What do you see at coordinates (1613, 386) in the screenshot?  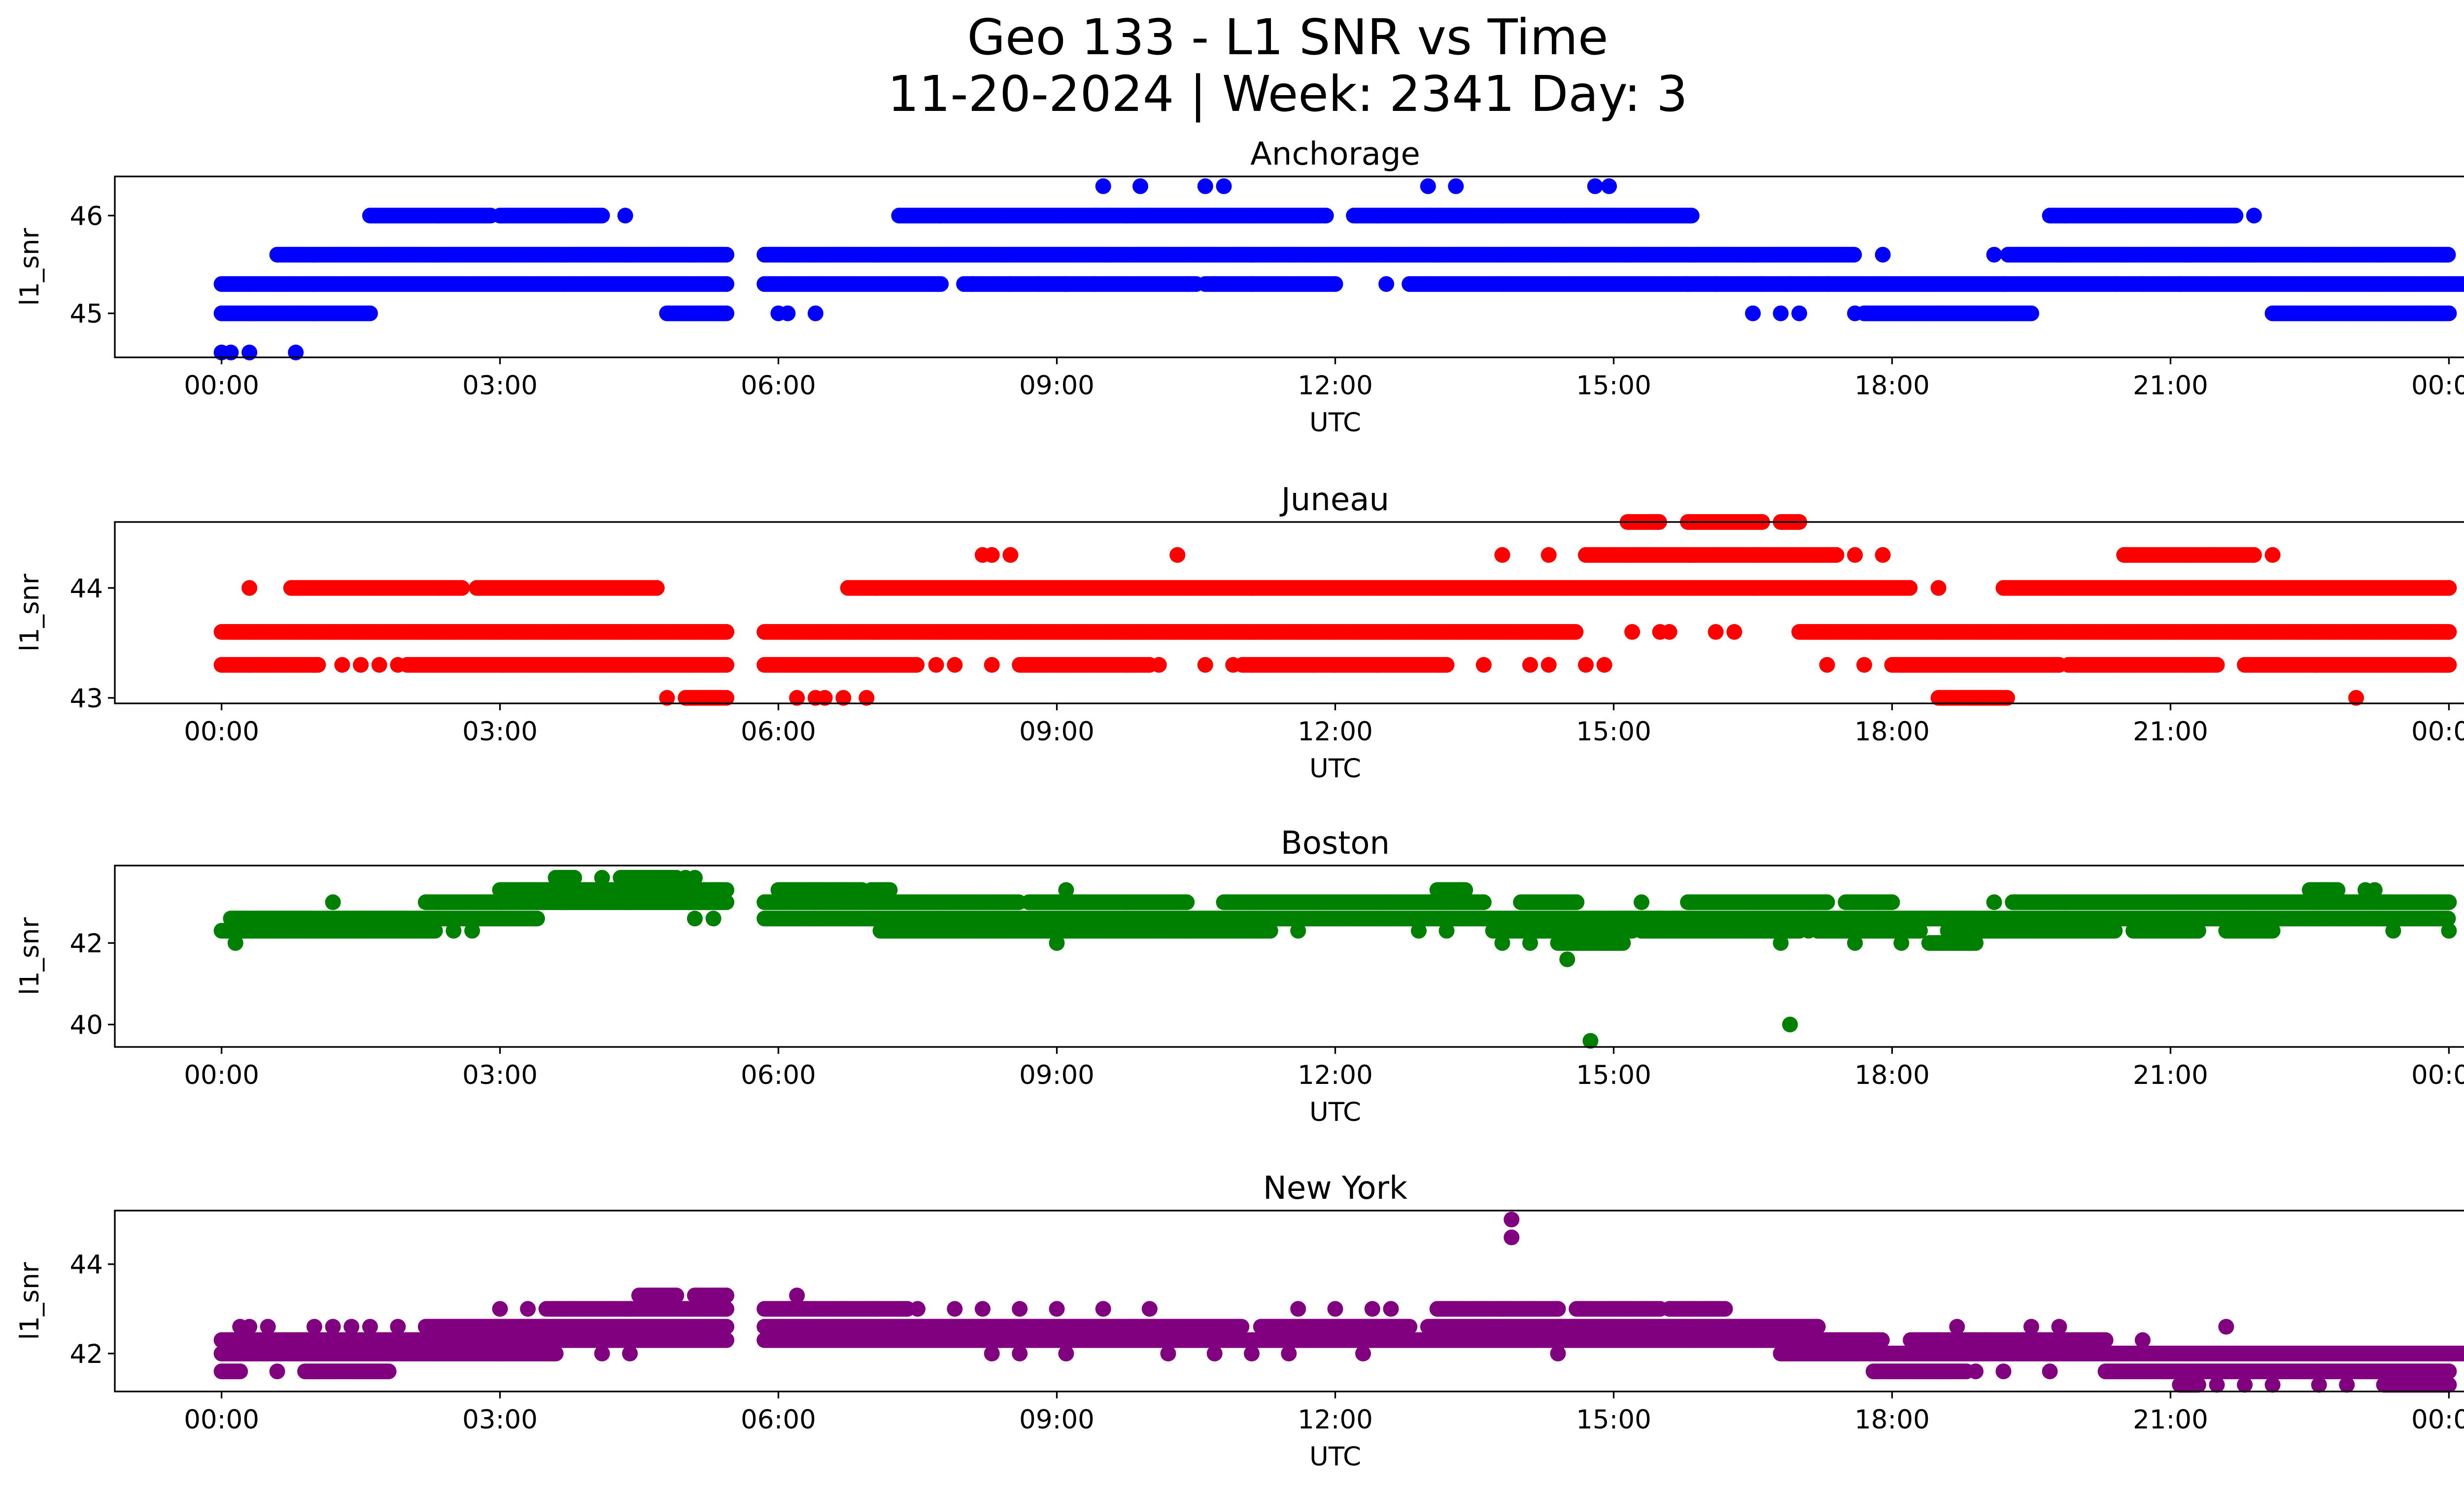 I see `x-tick-label: 15:00` at bounding box center [1613, 386].